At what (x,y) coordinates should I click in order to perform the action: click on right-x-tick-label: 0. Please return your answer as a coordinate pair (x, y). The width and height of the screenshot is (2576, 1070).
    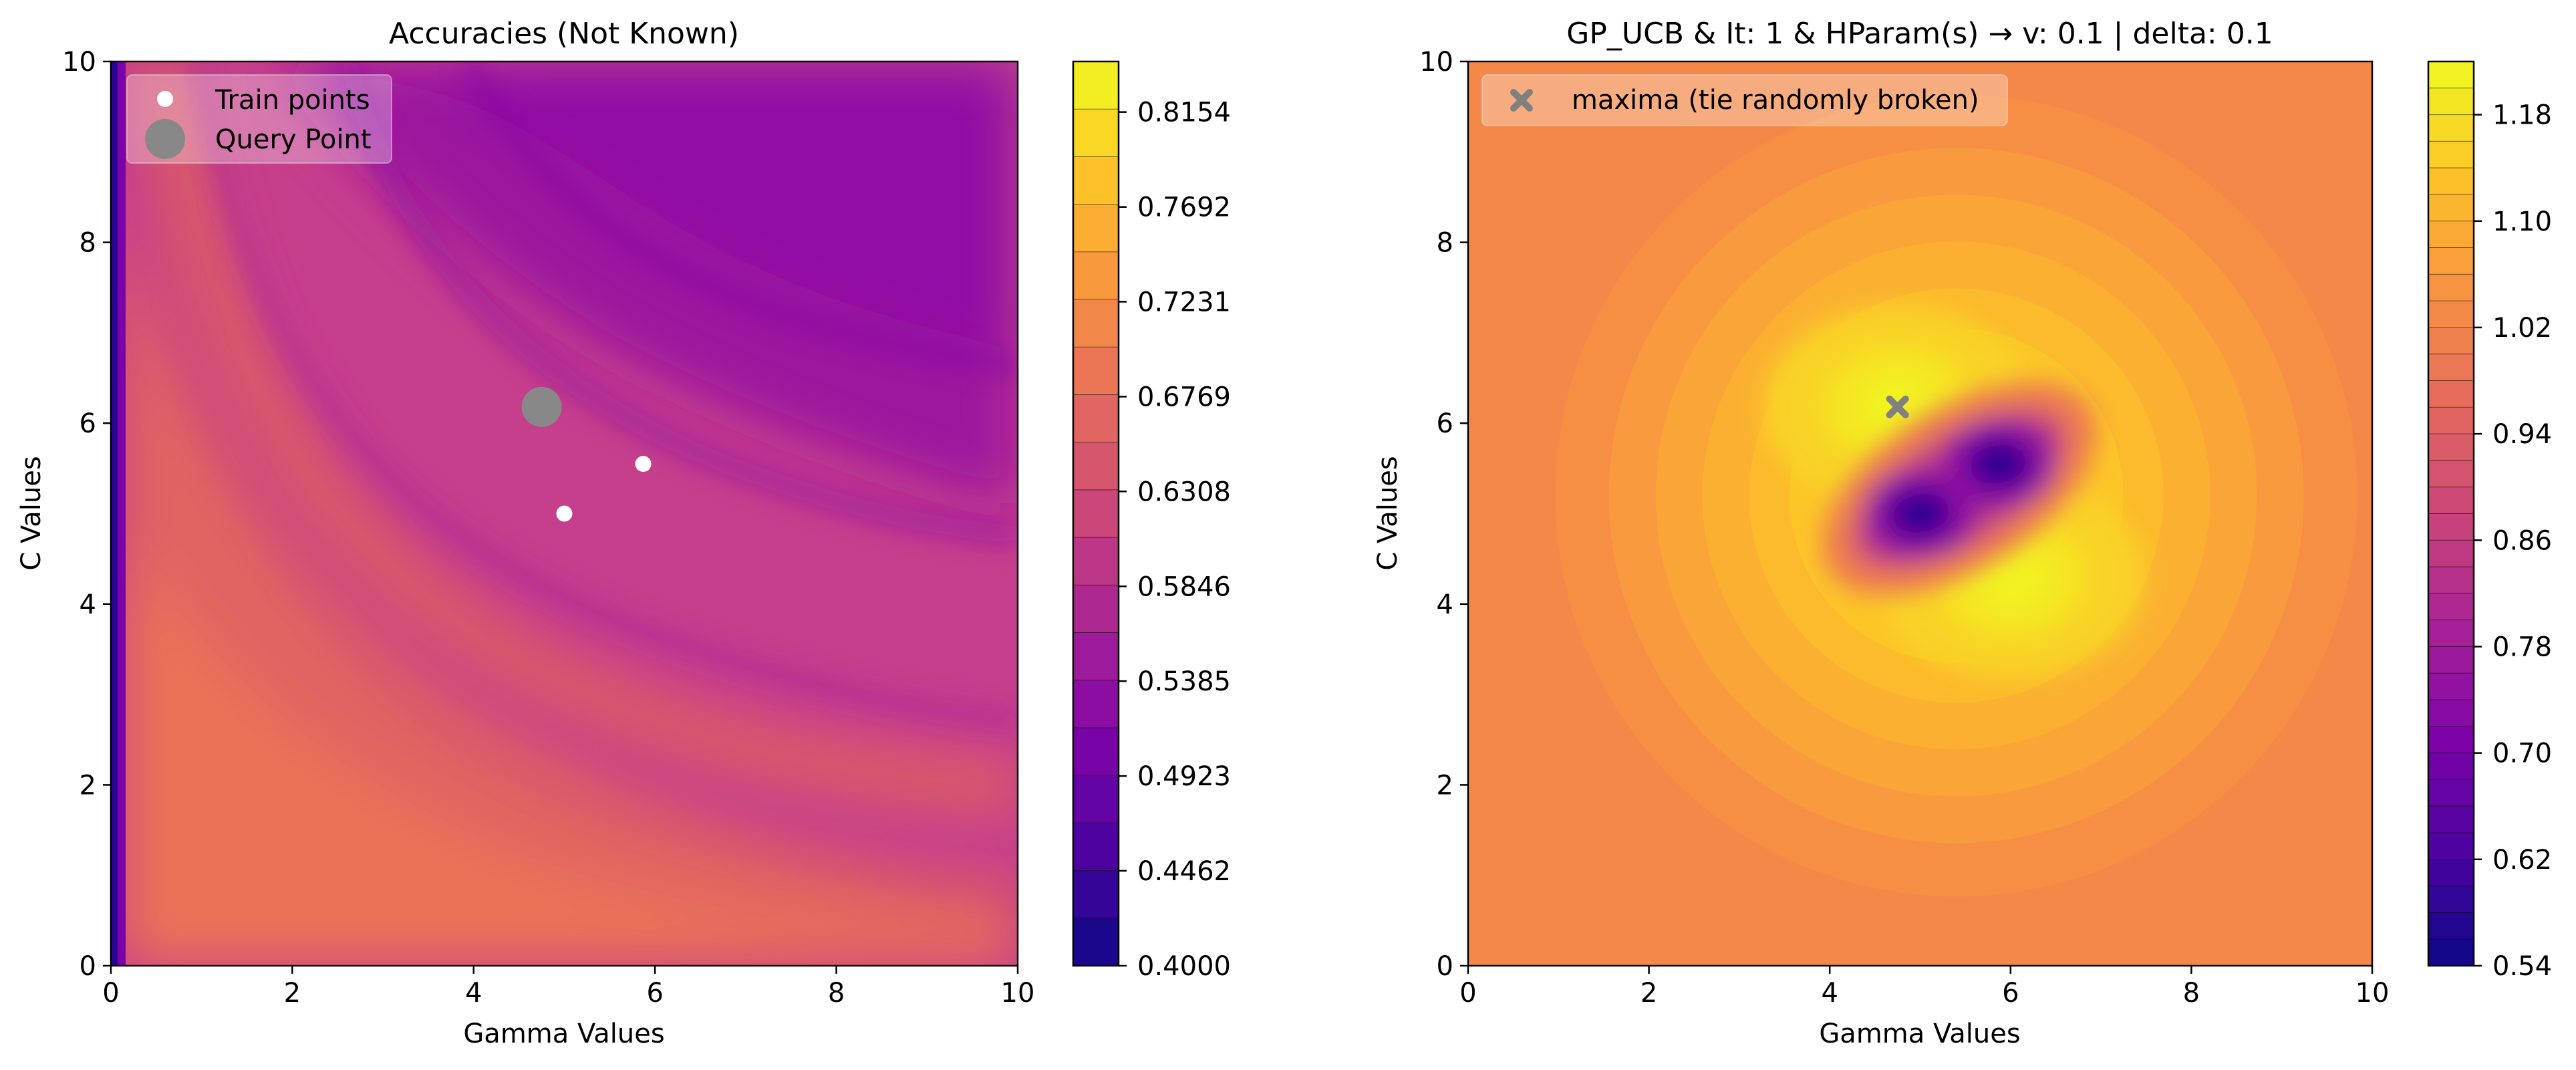
    Looking at the image, I should click on (1467, 994).